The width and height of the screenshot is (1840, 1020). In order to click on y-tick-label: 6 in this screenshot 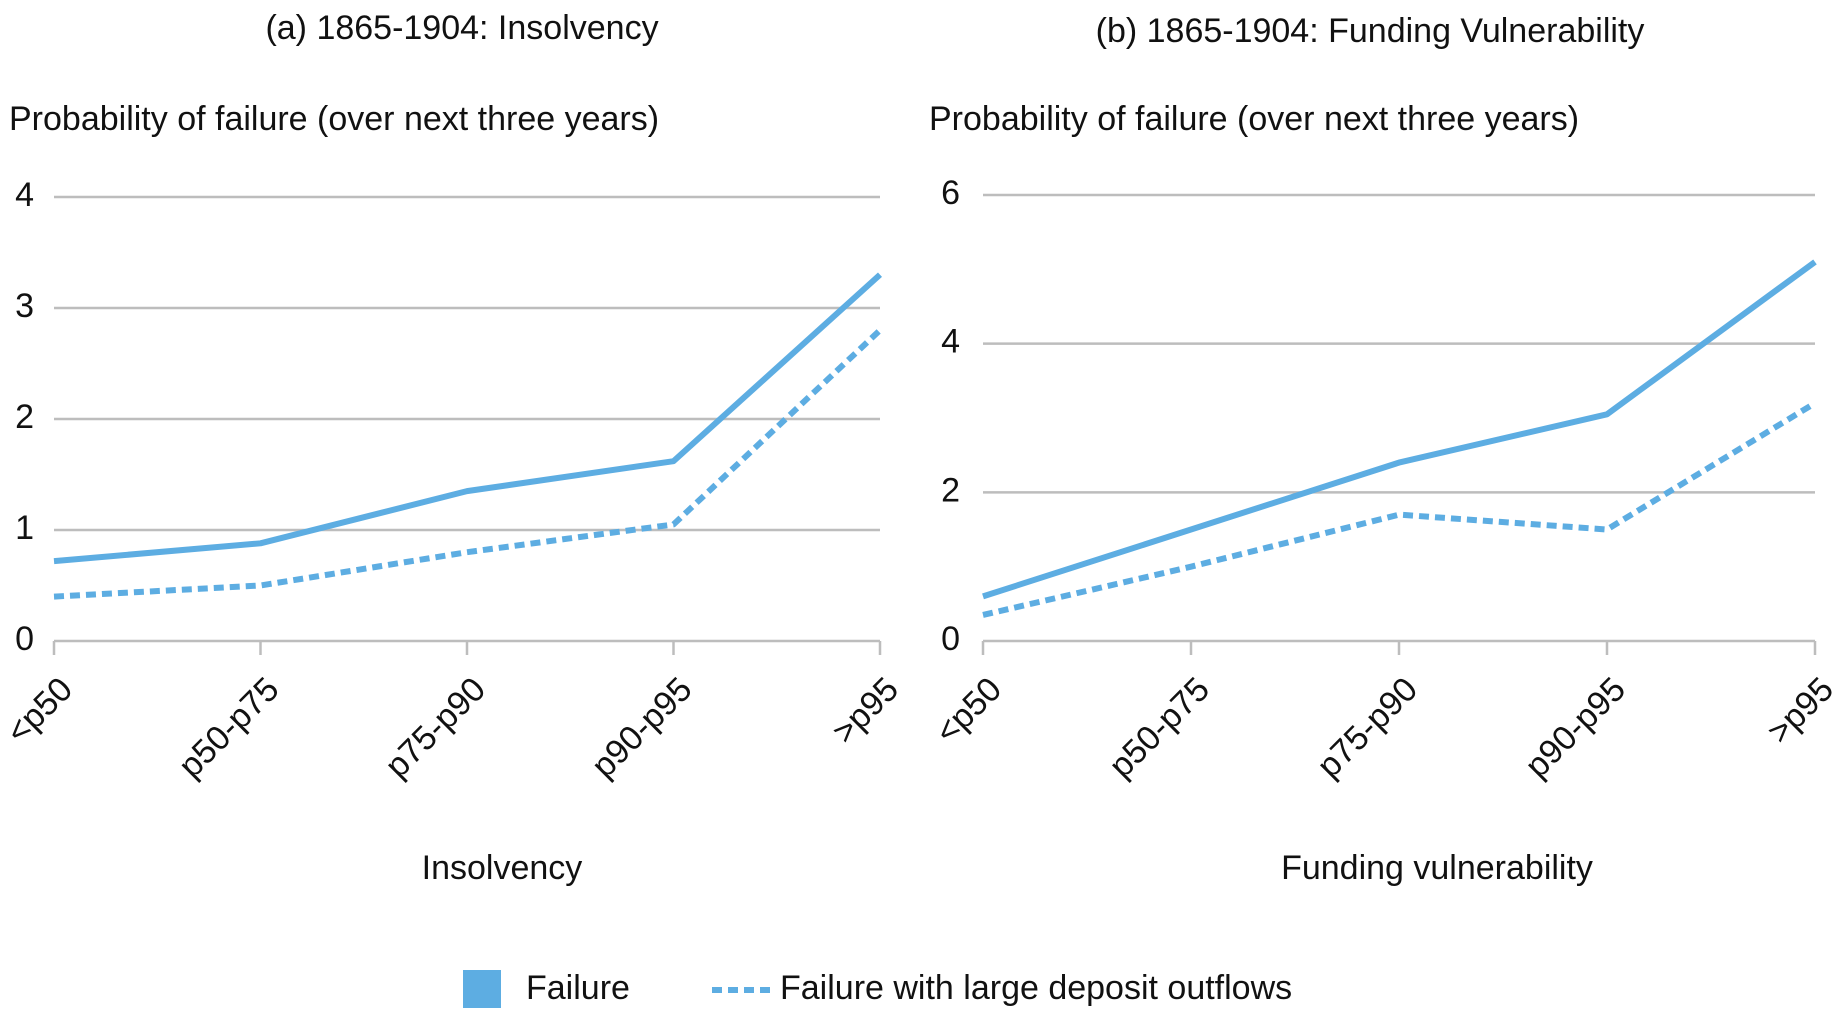, I will do `click(950, 193)`.